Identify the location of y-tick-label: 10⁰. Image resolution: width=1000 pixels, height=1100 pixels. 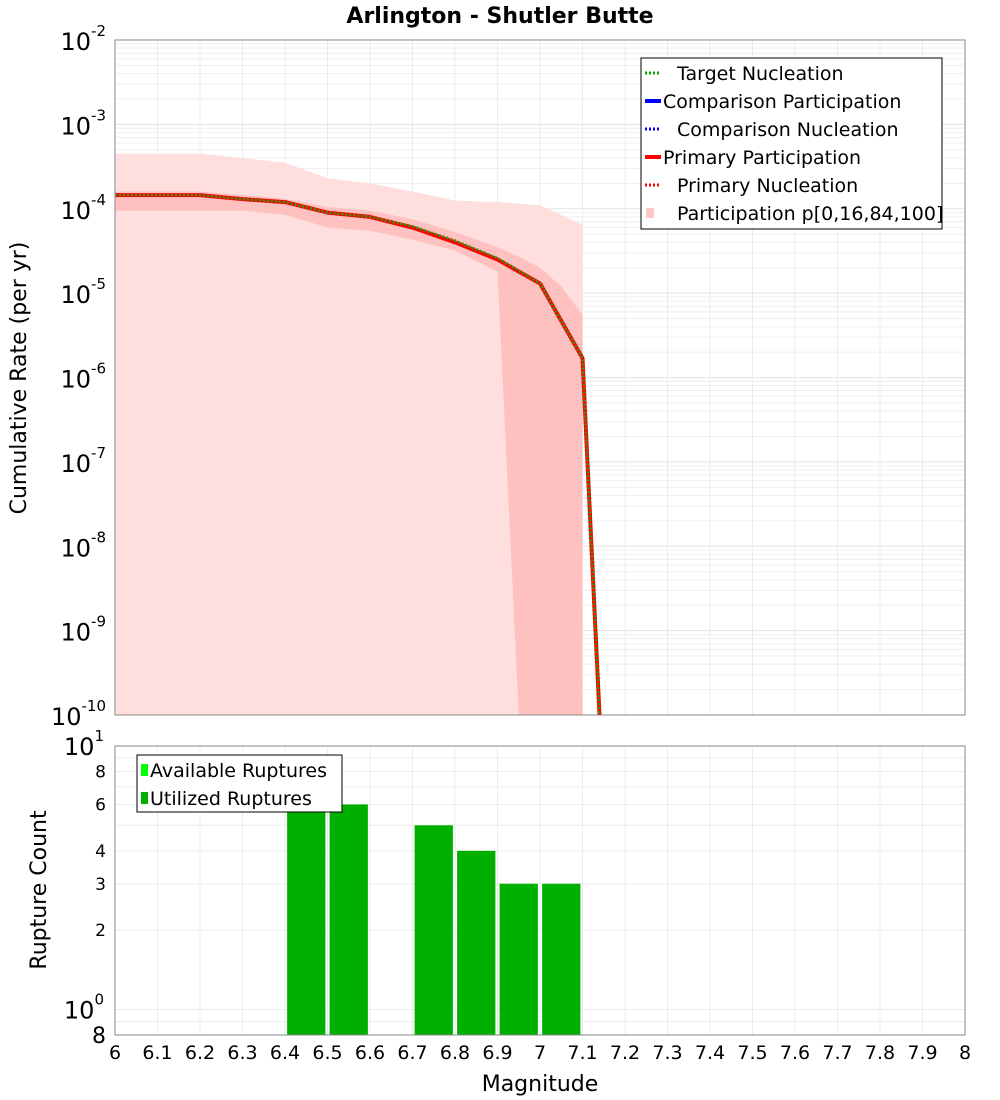
(84, 1007).